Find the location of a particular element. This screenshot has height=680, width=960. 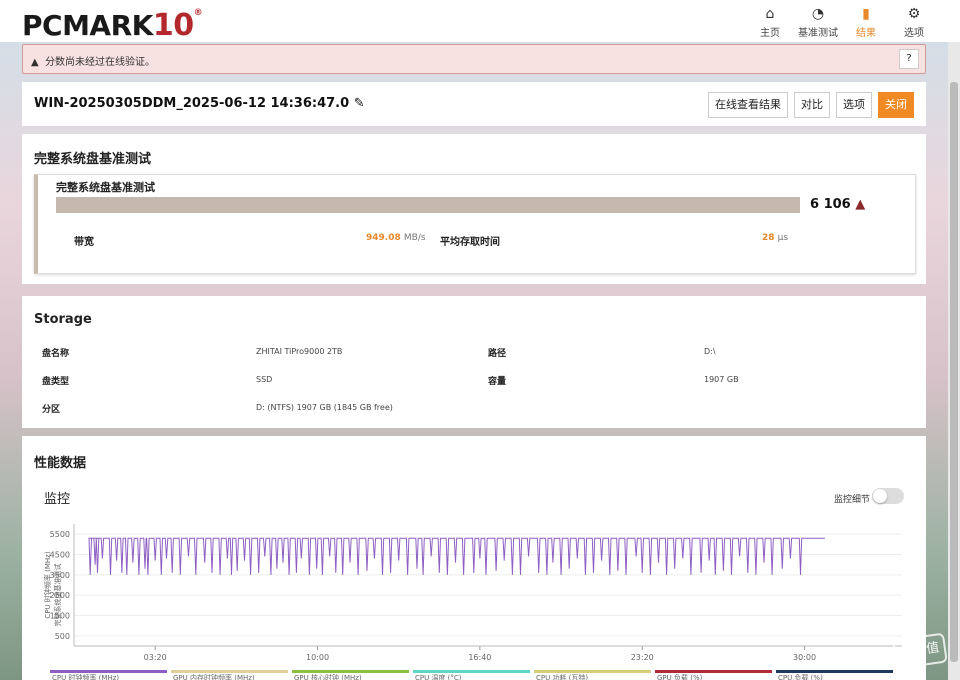

latency-unit: μs is located at coordinates (783, 238).